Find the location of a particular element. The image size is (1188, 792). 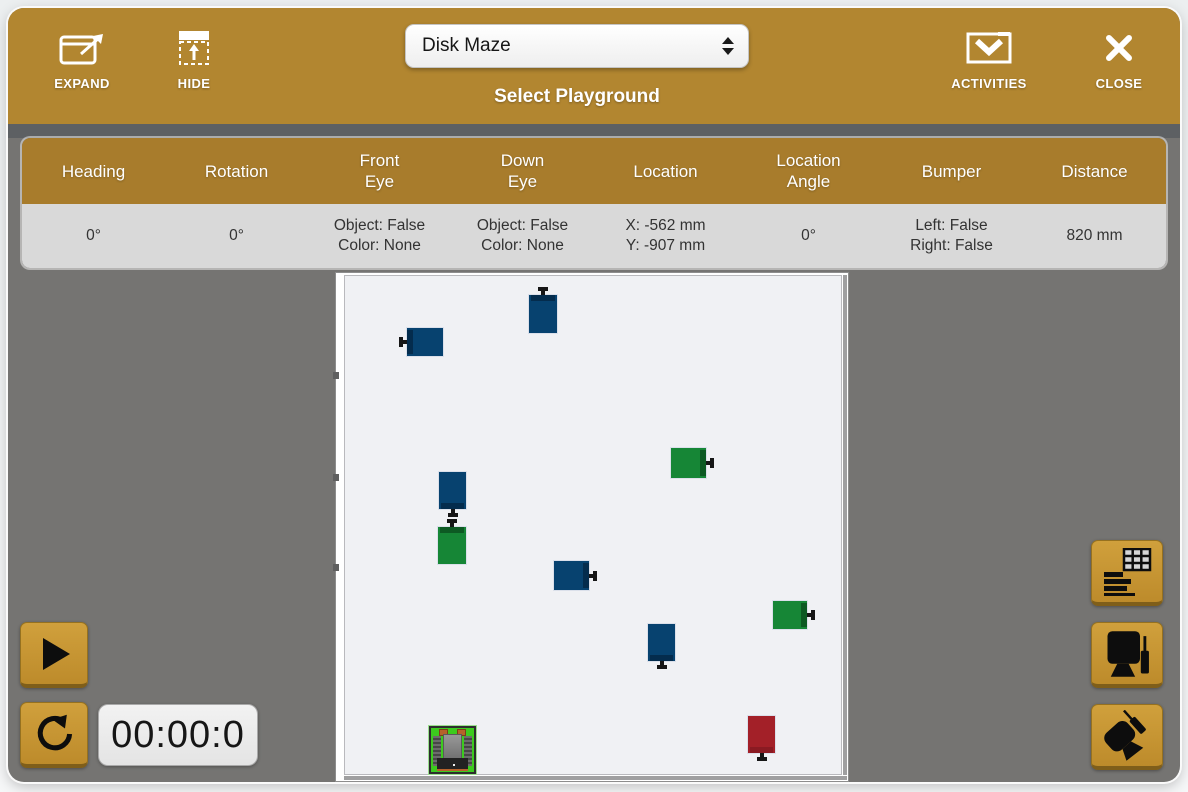

hide-icon is located at coordinates (194, 48).